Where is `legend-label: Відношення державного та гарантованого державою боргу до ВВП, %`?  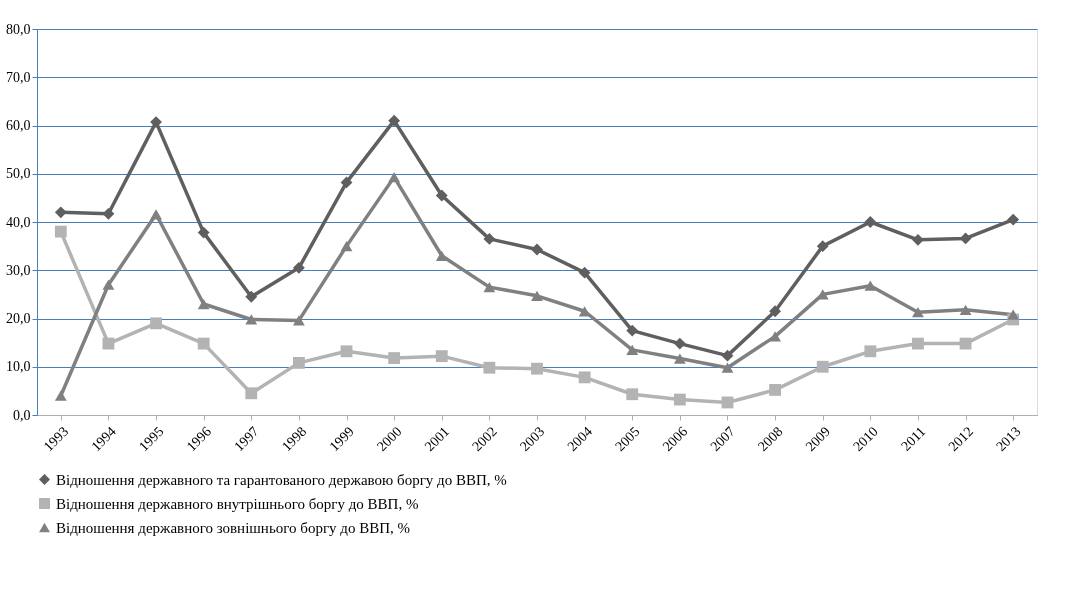
legend-label: Відношення державного та гарантованого державою боргу до ВВП, % is located at coordinates (281, 479).